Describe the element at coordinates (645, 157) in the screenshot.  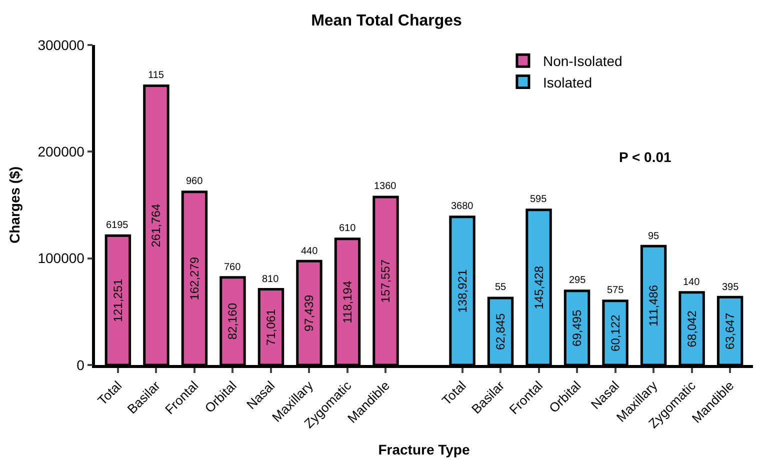
I see `annotation: P < 0.01` at that location.